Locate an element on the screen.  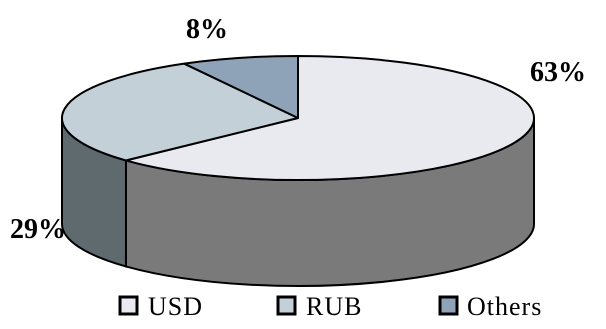
pie-slice-others is located at coordinates (241, 87).